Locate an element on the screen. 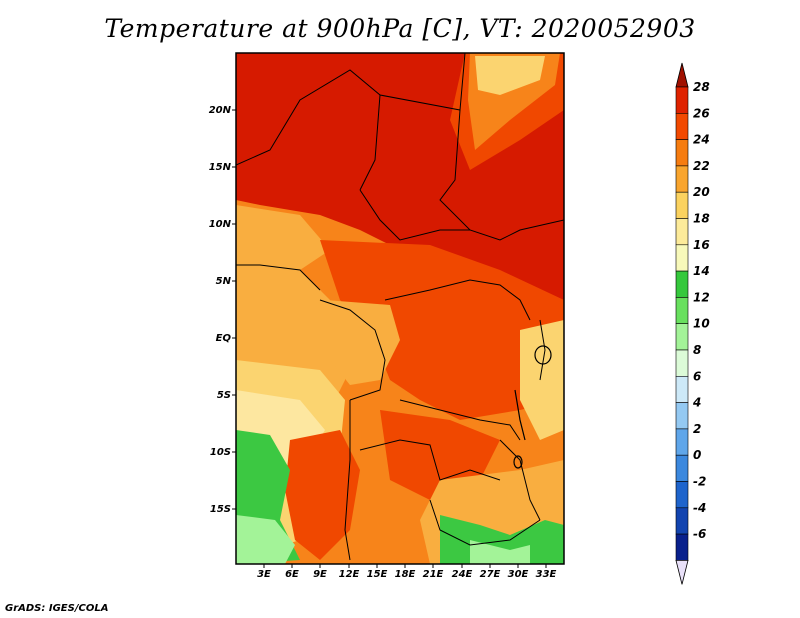 This screenshot has width=800, height=618. lon-label: 18E is located at coordinates (405, 574).